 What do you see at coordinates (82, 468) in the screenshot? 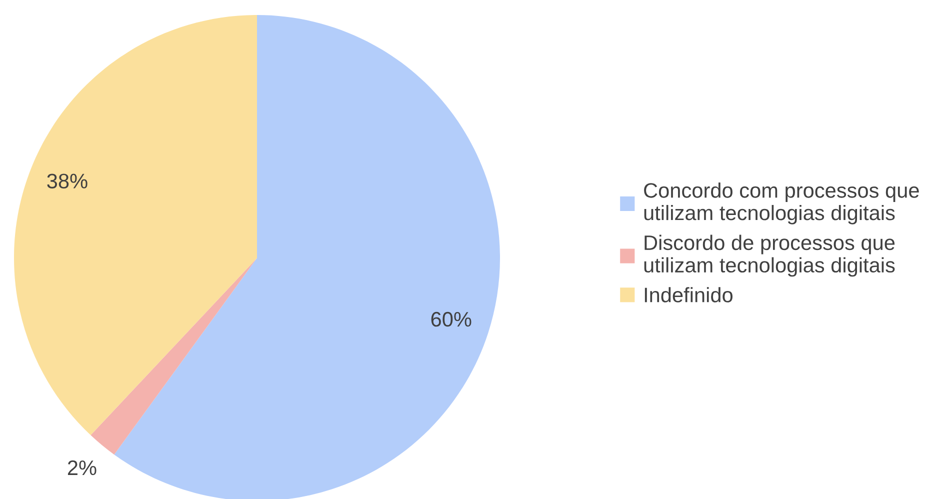
I see `data-label: 2%` at bounding box center [82, 468].